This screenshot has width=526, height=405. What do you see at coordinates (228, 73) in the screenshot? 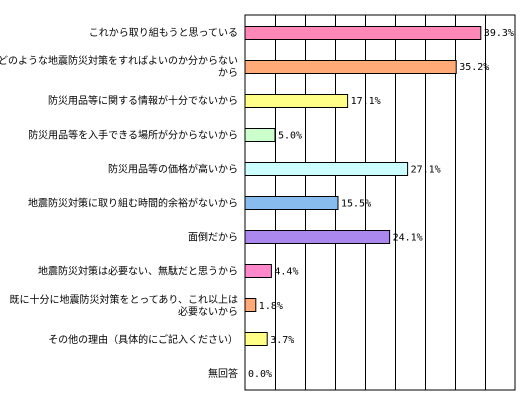
I see `category-label-line: から` at bounding box center [228, 73].